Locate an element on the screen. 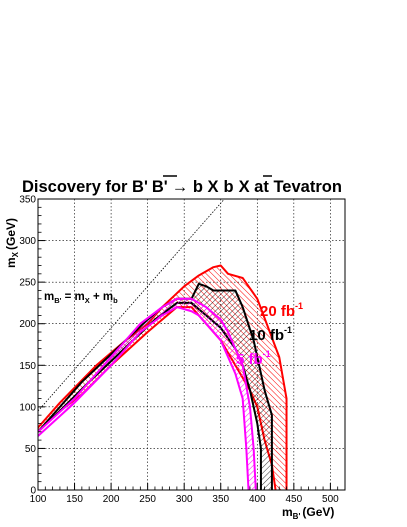 This screenshot has height=527, width=407. x-axis-title: mB' (GeV) is located at coordinates (308, 513).